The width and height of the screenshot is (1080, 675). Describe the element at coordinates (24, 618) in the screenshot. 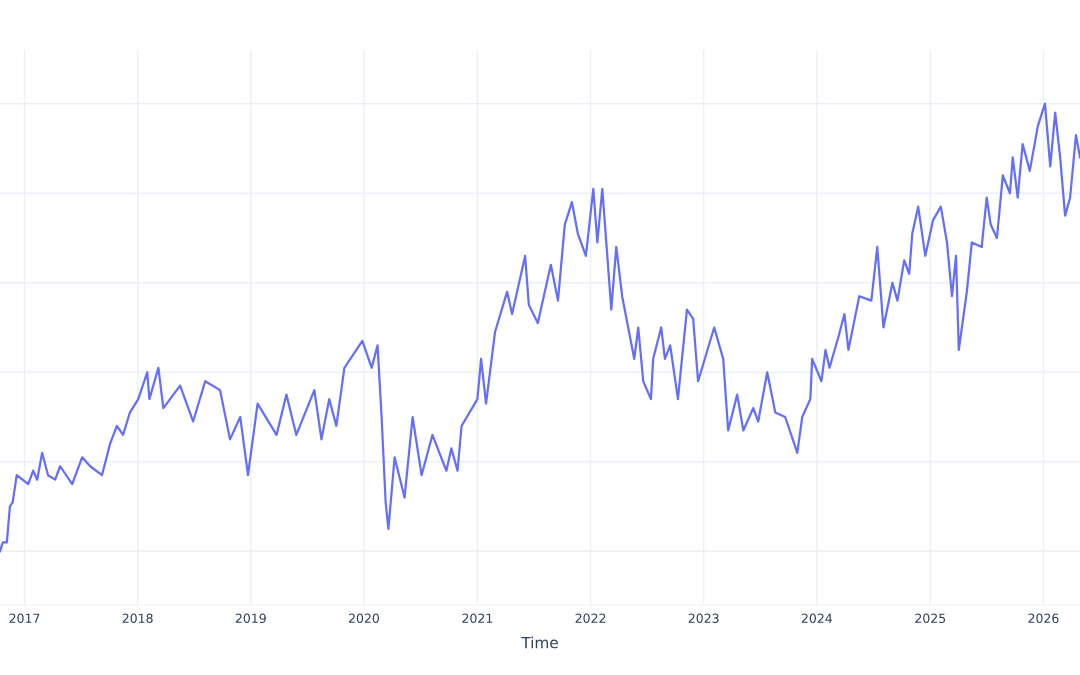

I see `x-tick-label: 2017` at that location.